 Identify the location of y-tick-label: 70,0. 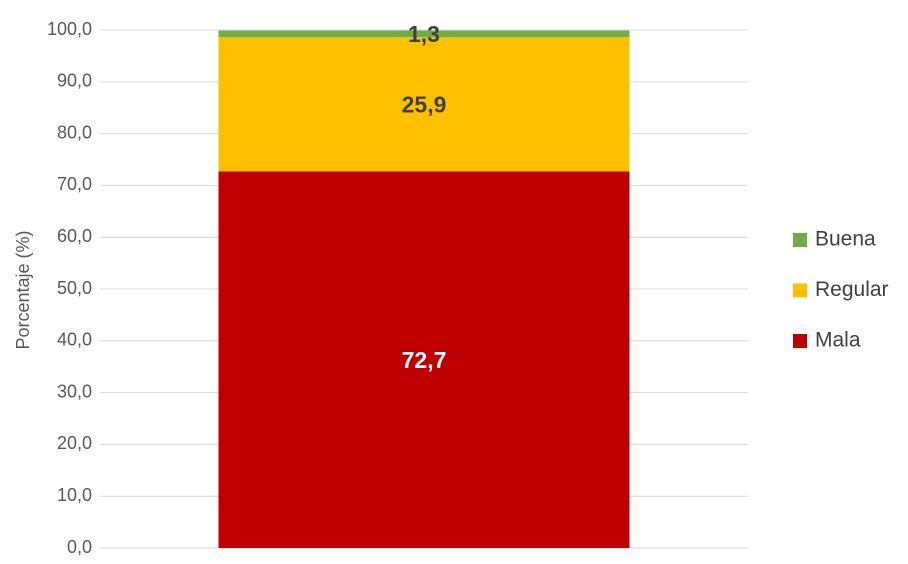
(74, 184).